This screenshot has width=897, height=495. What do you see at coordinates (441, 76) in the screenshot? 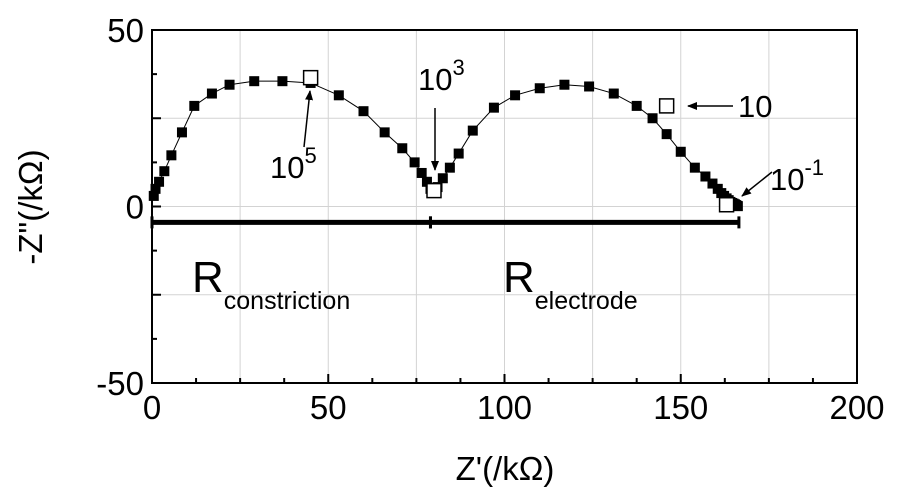
I see `frequency-label: 103` at bounding box center [441, 76].